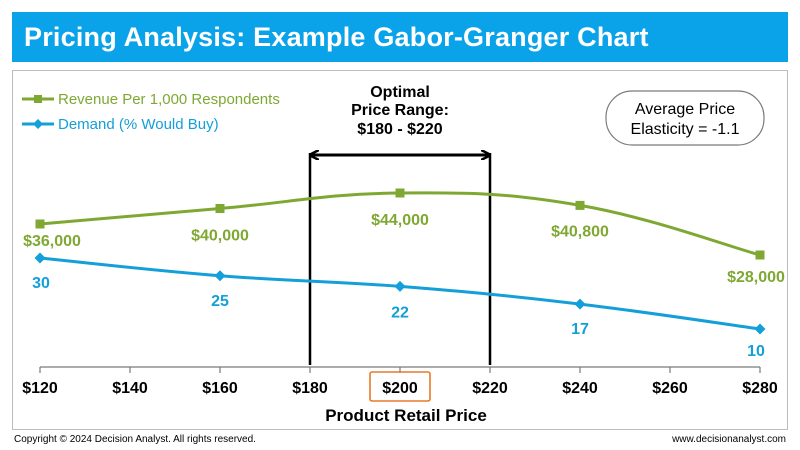 The image size is (800, 450). I want to click on x-axis-title: Product Retail Price, so click(406, 415).